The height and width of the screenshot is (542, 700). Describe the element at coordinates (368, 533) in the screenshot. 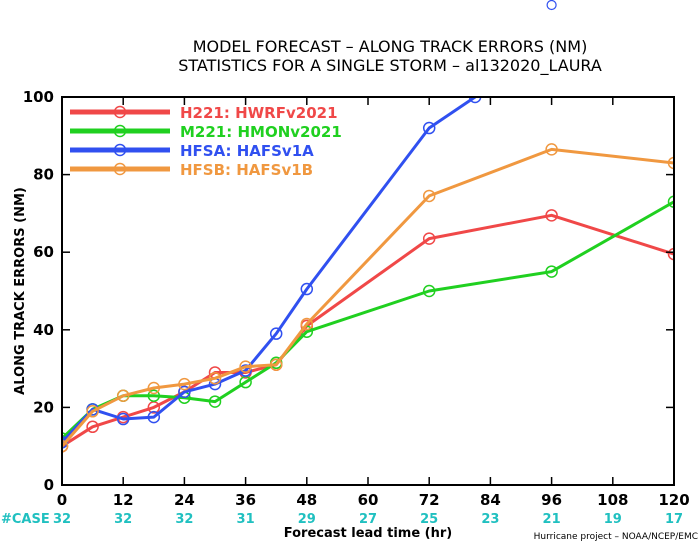

I see `x-axis-label: Forecast lead time (hr)` at that location.